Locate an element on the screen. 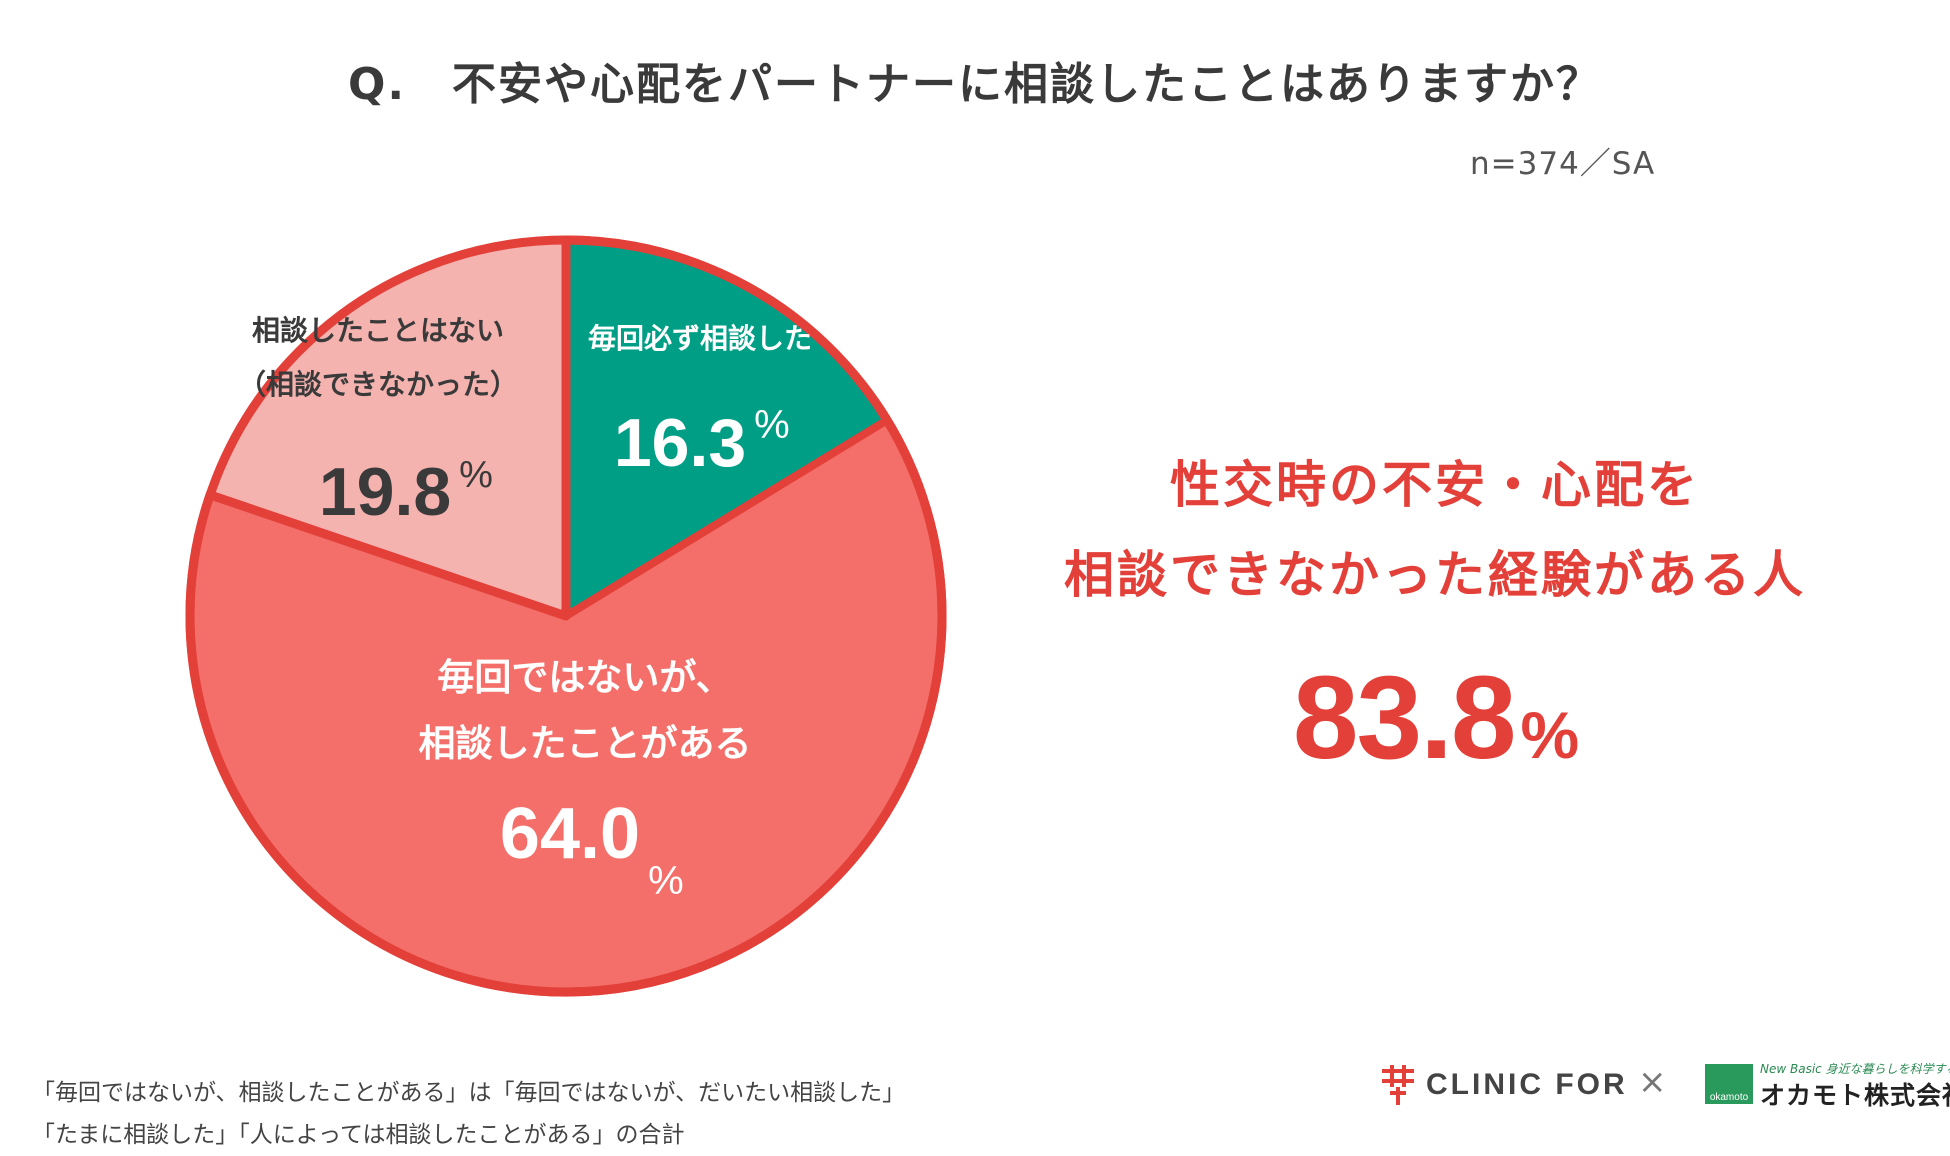 This screenshot has width=1950, height=1156. clinic-for-text: CLINIC FOR is located at coordinates (1527, 1084).